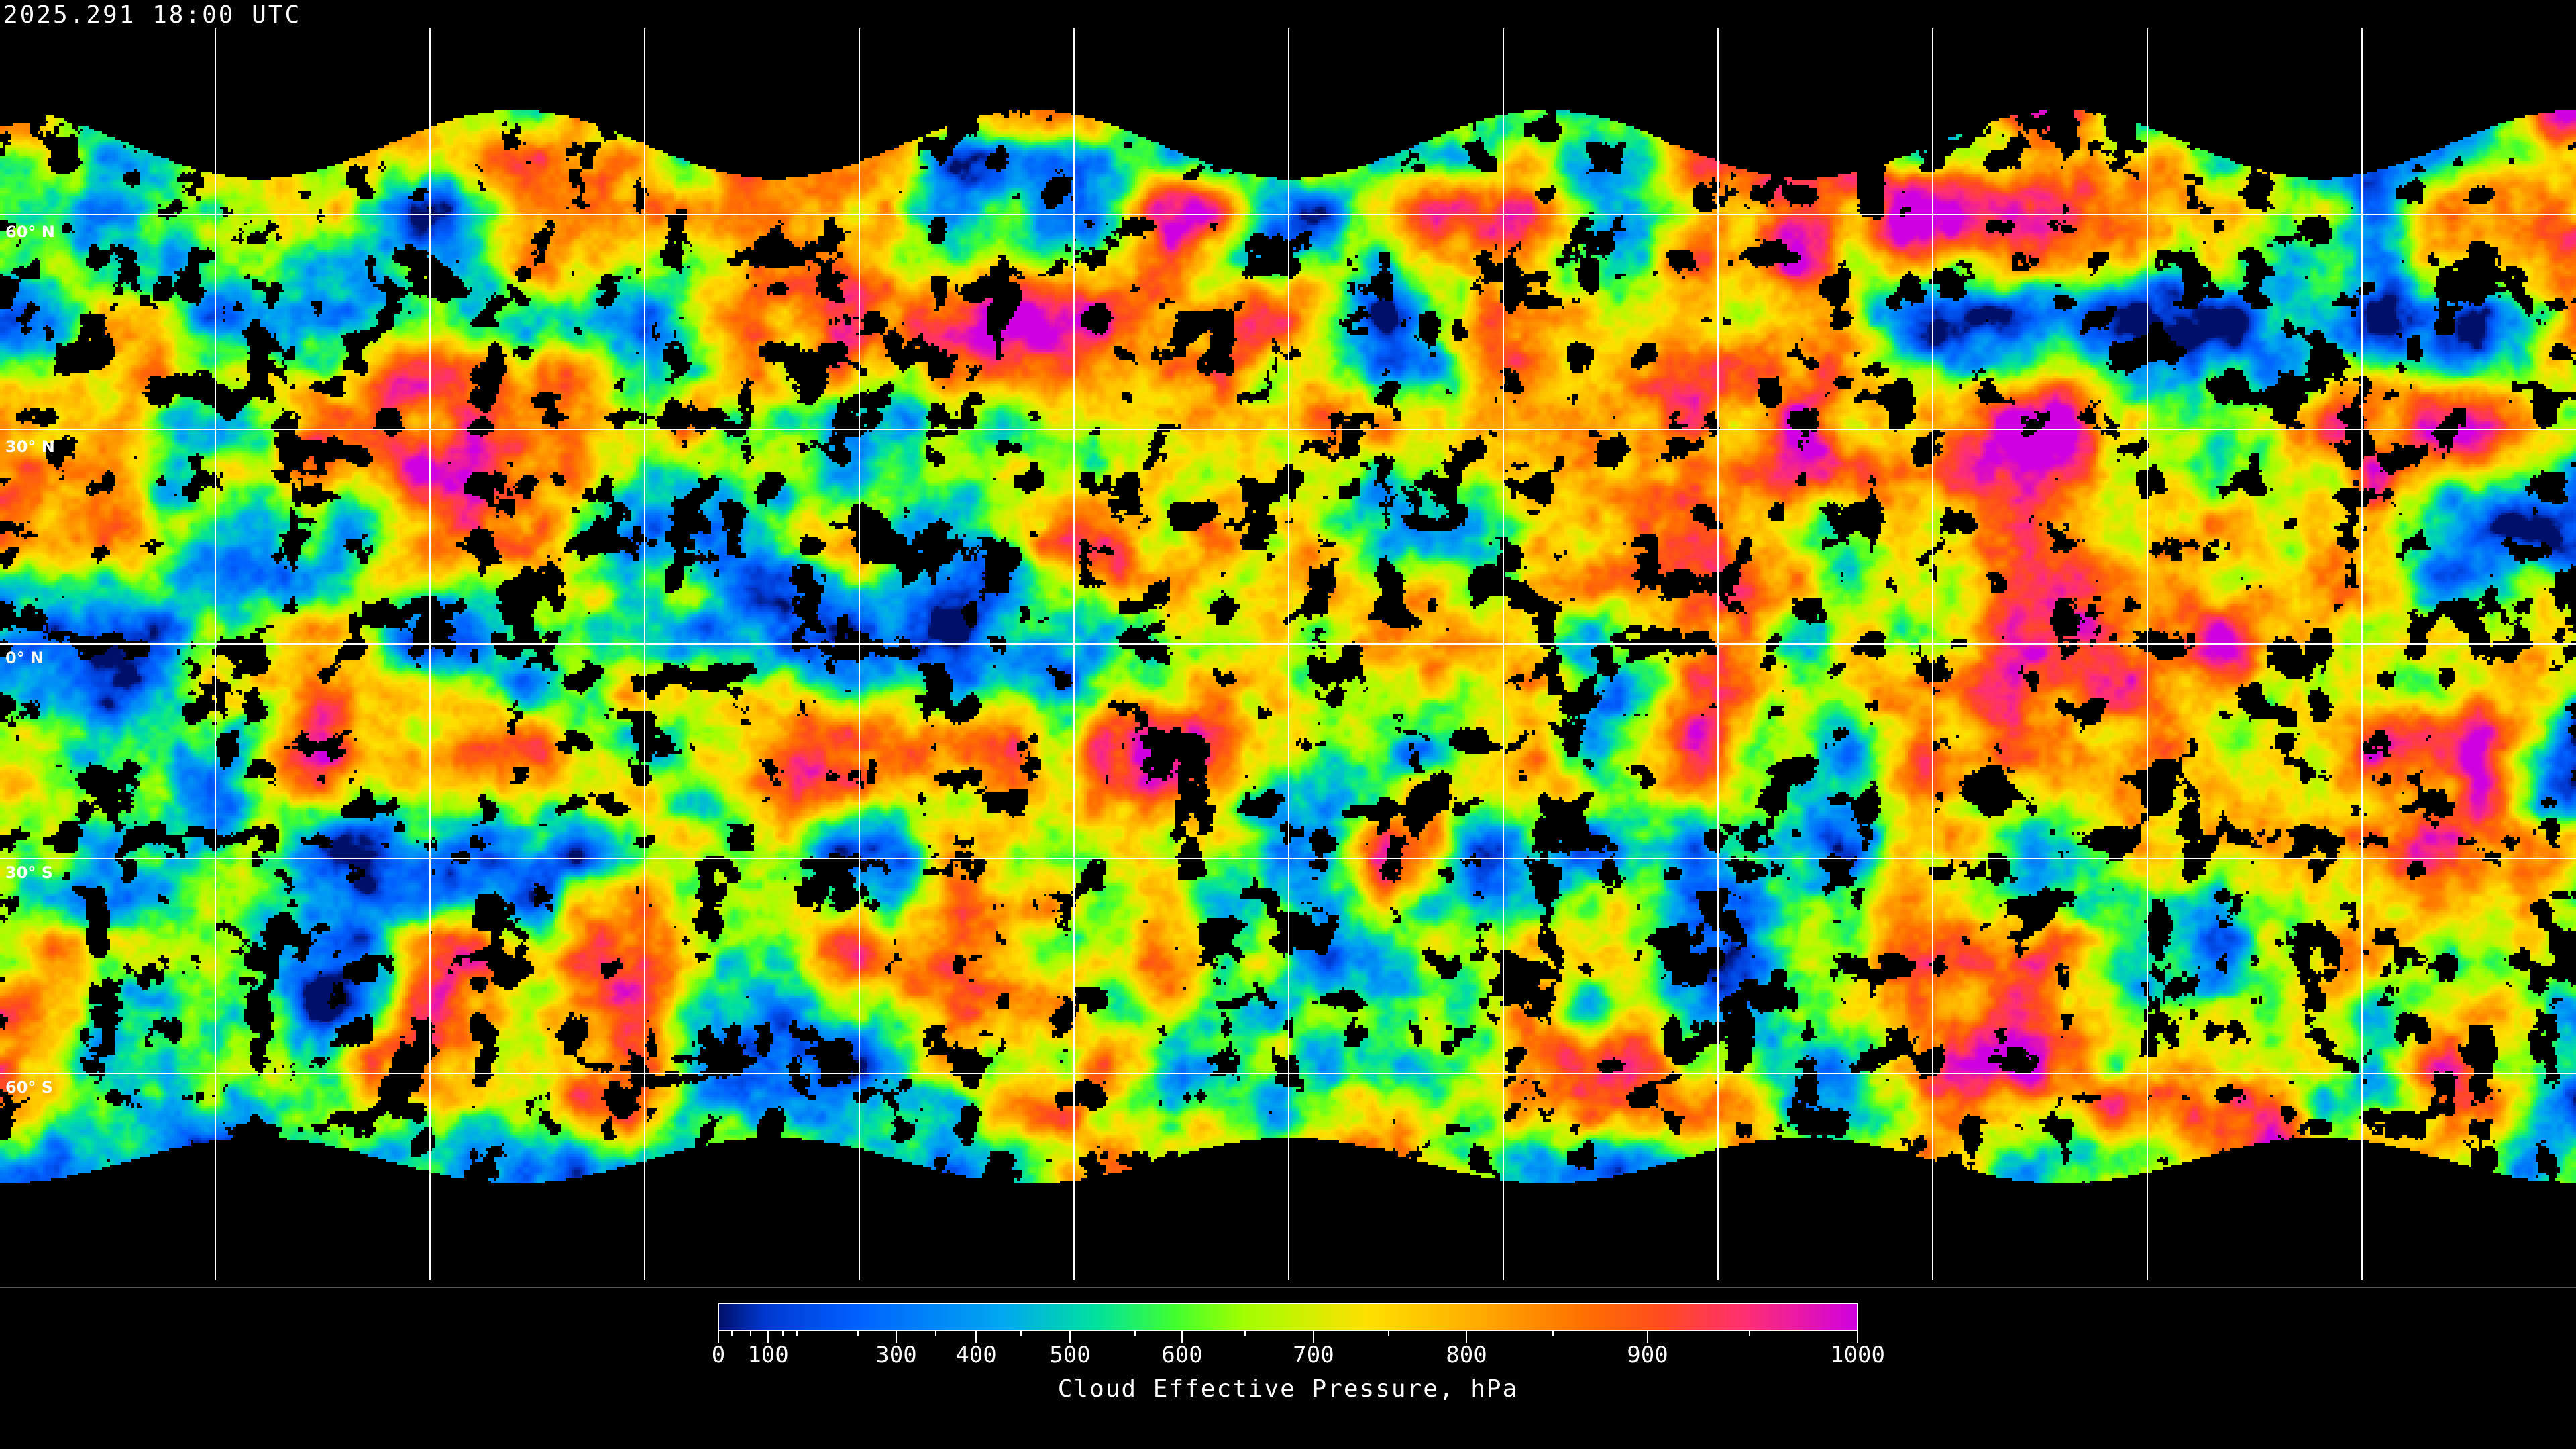 Image resolution: width=2576 pixels, height=1449 pixels. I want to click on colorbar, so click(1288, 1317).